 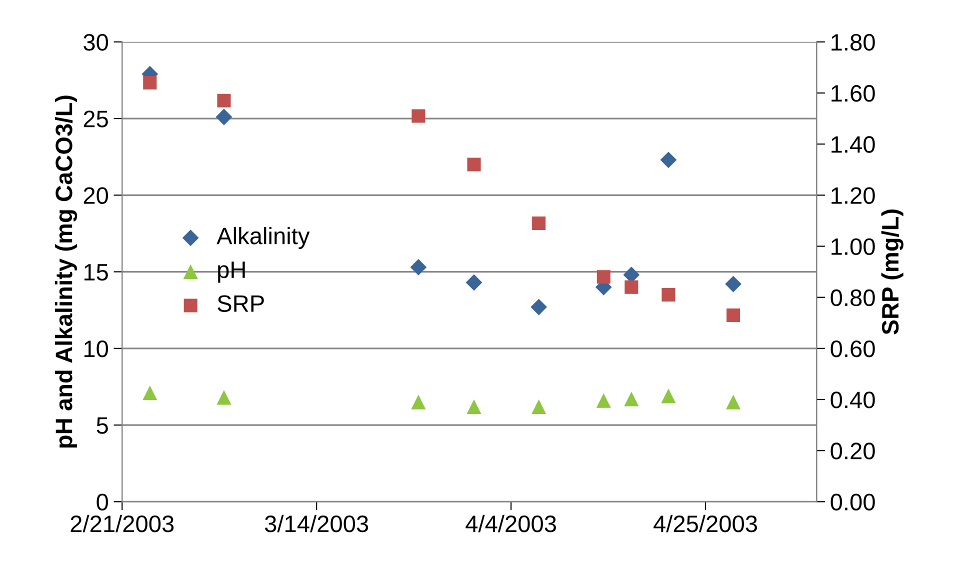 What do you see at coordinates (102, 502) in the screenshot?
I see `y-tick-label: 0` at bounding box center [102, 502].